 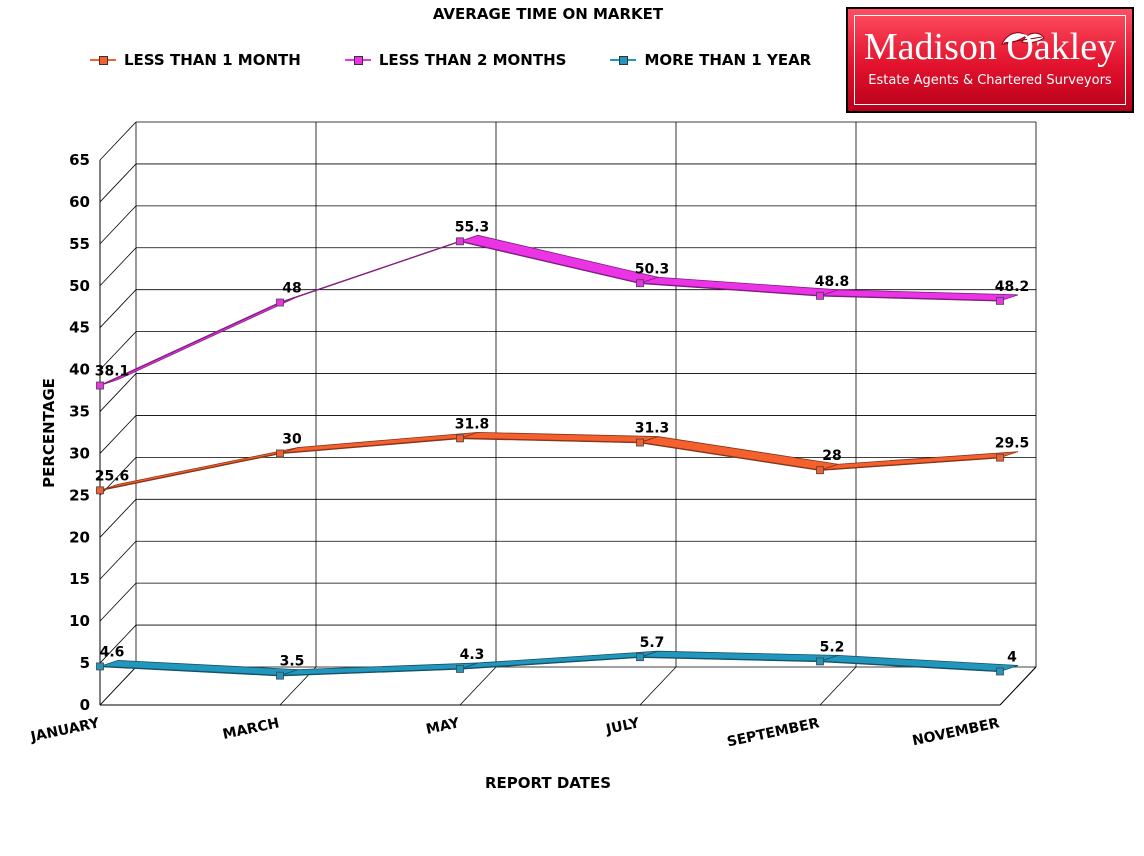 I want to click on data-label: 5.7, so click(x=652, y=643).